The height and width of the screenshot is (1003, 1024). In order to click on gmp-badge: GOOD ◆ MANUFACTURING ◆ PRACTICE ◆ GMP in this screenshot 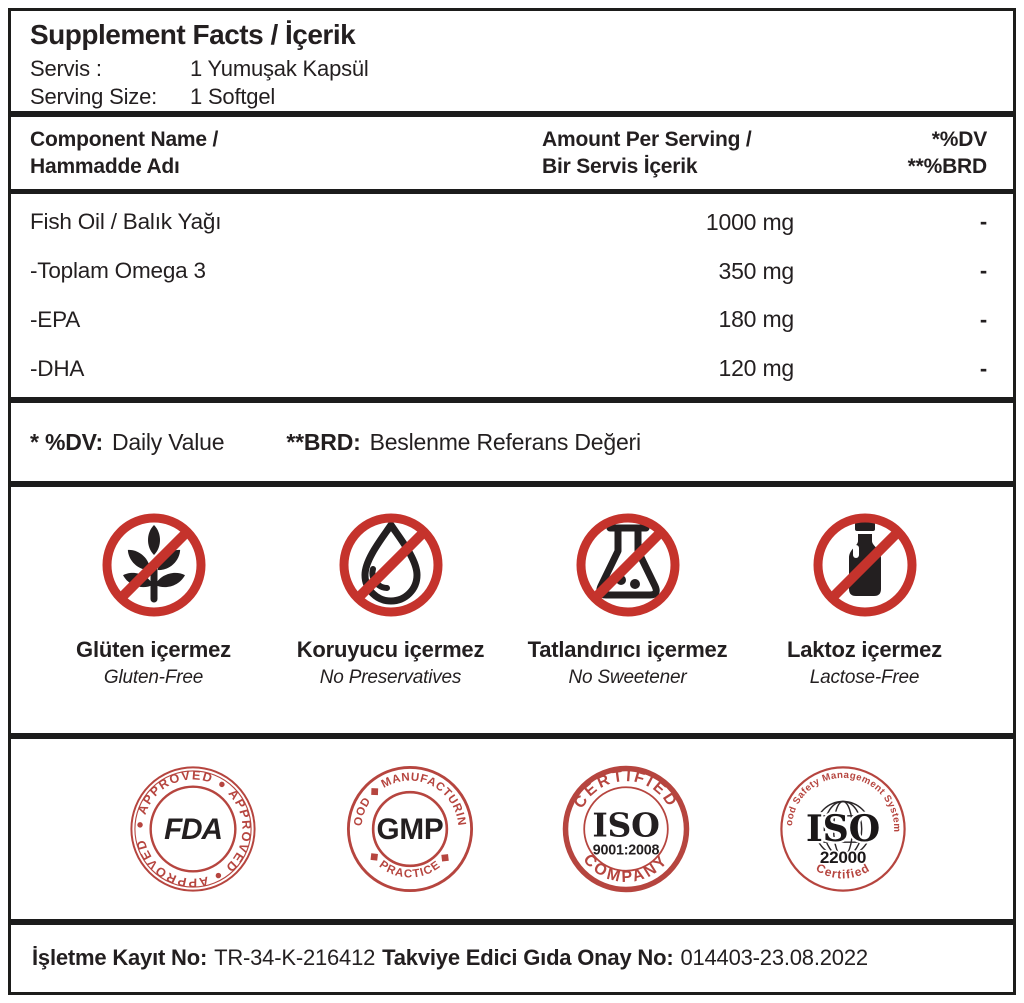, I will do `click(408, 828)`.